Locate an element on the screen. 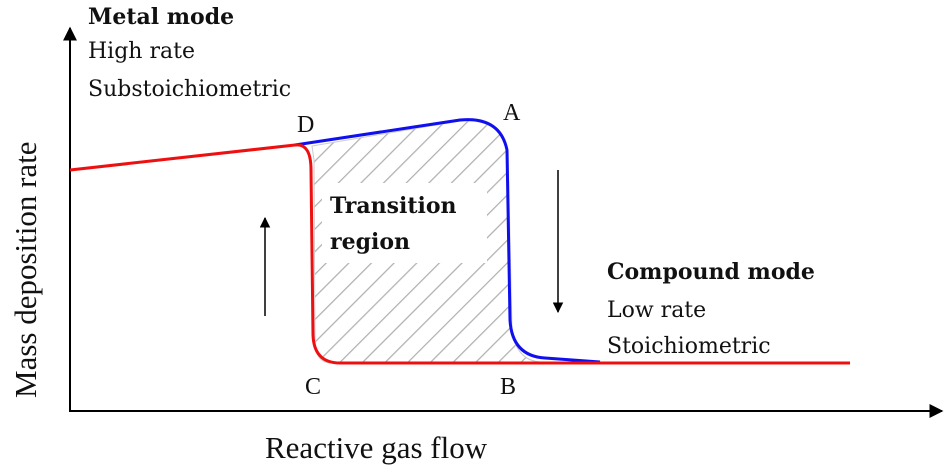 Image resolution: width=952 pixels, height=475 pixels. point-d-label: D is located at coordinates (305, 125).